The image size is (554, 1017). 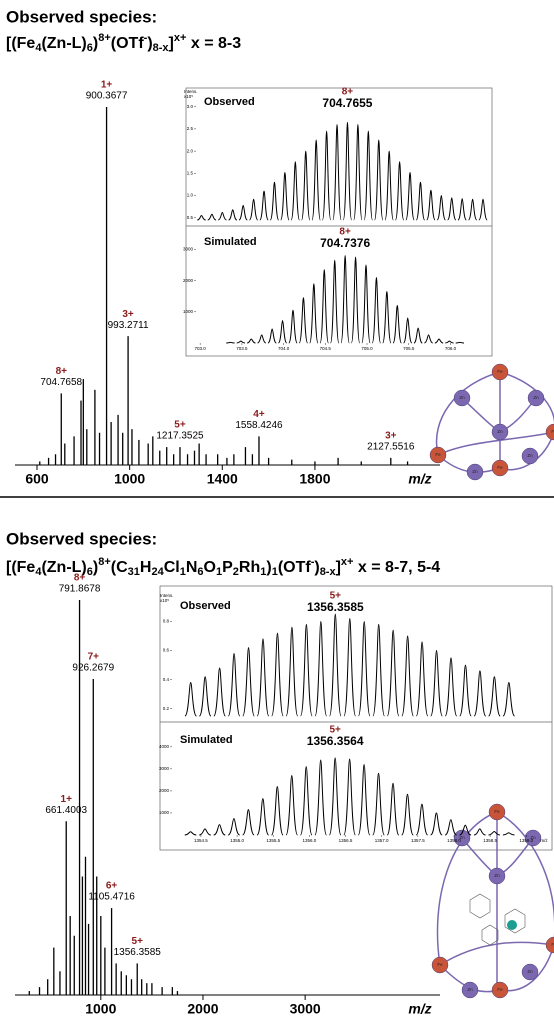 What do you see at coordinates (164, 600) in the screenshot?
I see `y-axis-unit: x10⁵` at bounding box center [164, 600].